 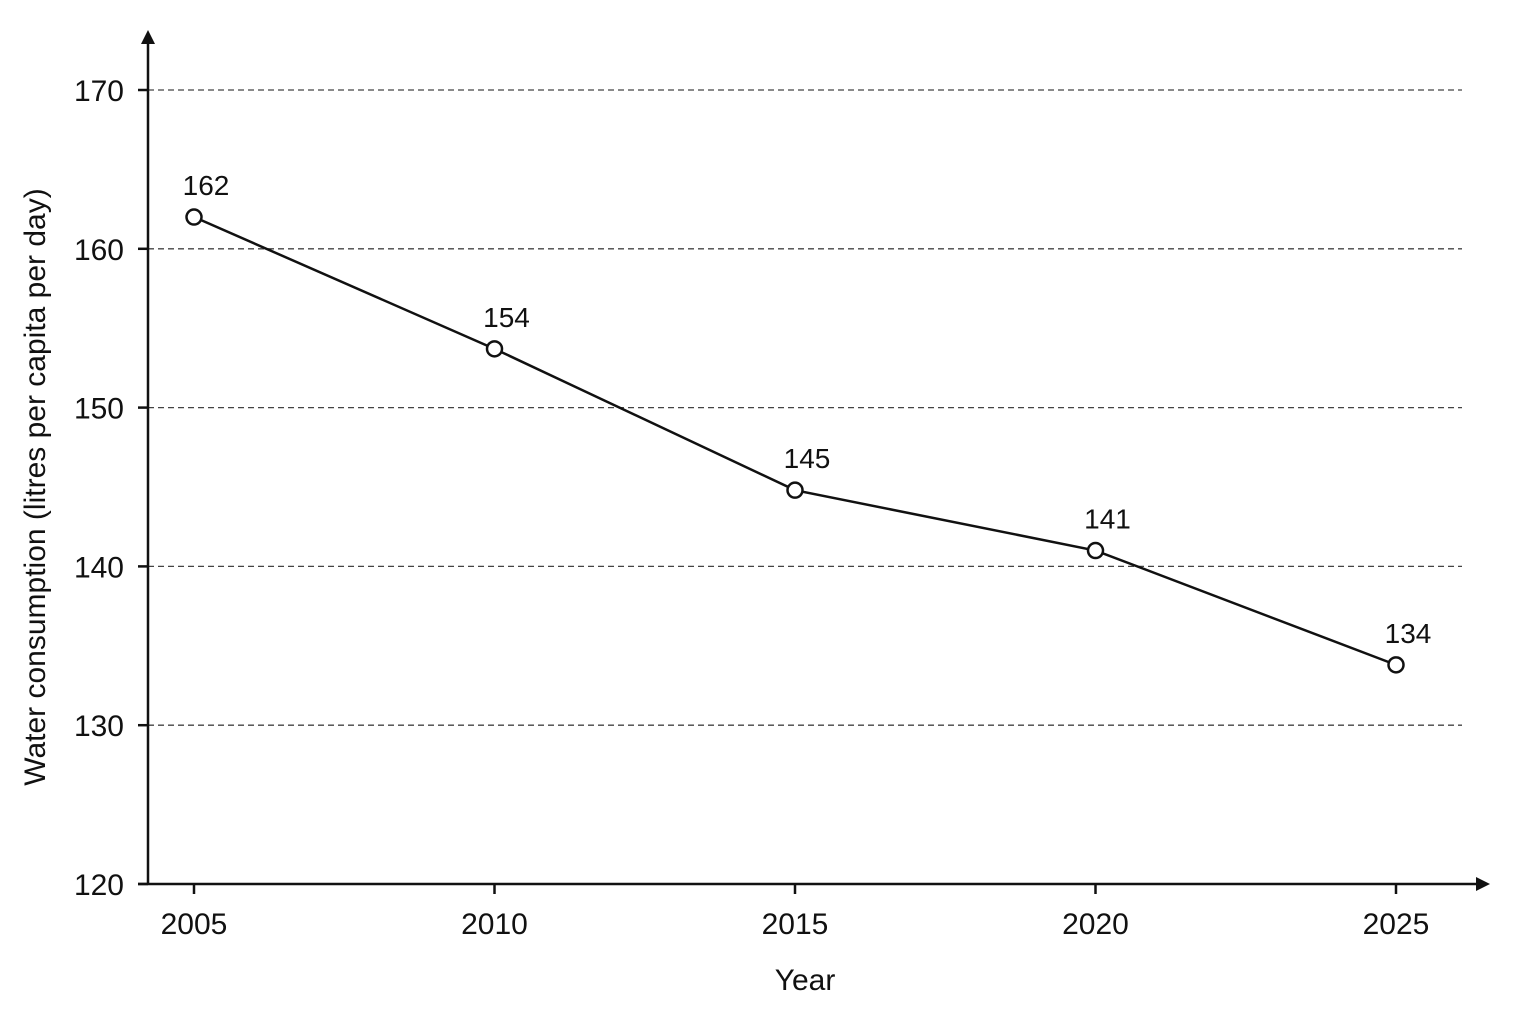 I want to click on data-point-2025, so click(x=1396, y=665).